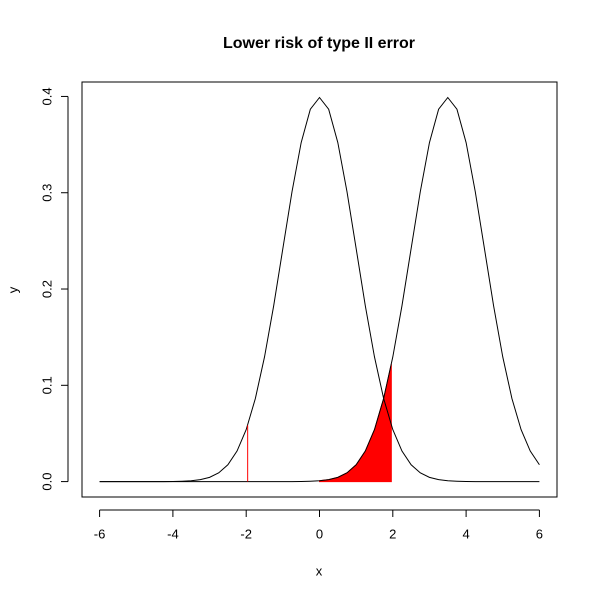 The image size is (600, 600). What do you see at coordinates (355, 423) in the screenshot?
I see `shaded-area` at bounding box center [355, 423].